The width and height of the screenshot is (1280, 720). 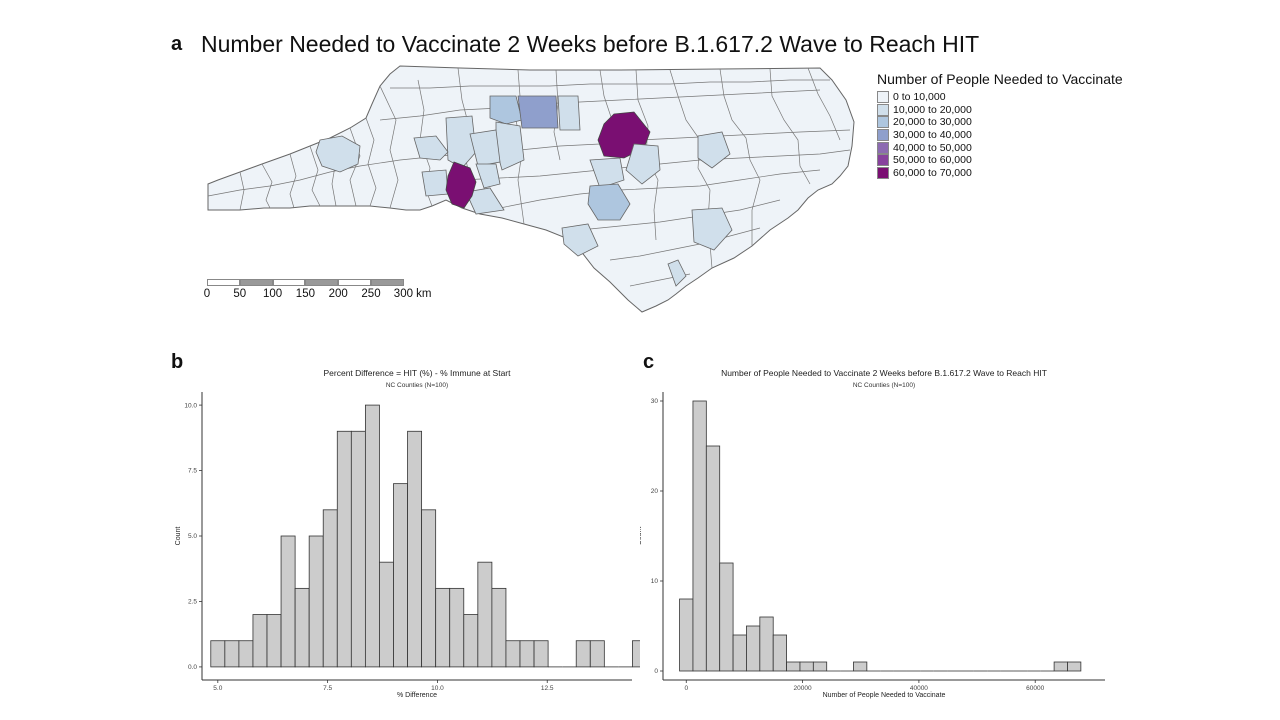 What do you see at coordinates (932, 109) in the screenshot?
I see `legend-label: 10,000 to 20,000` at bounding box center [932, 109].